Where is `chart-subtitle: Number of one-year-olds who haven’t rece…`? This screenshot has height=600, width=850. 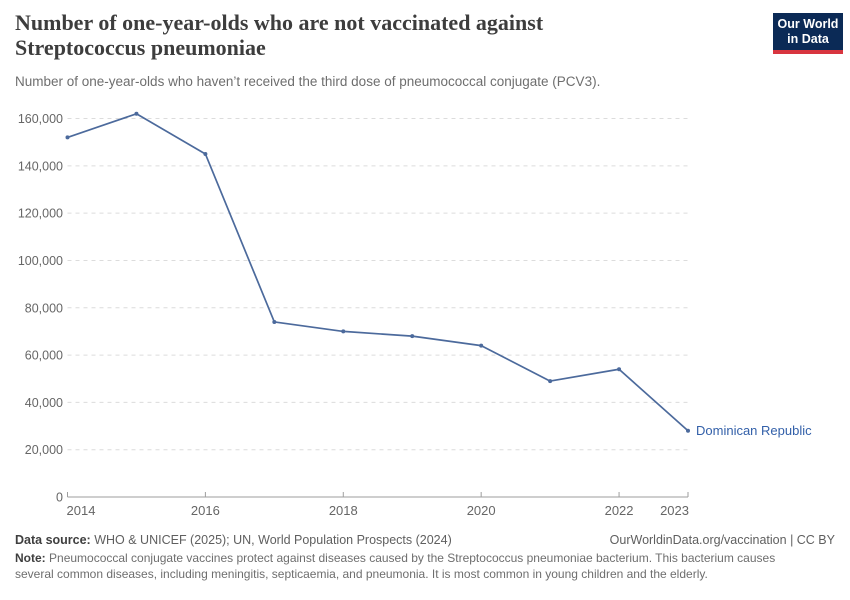
chart-subtitle: Number of one-year-olds who haven’t rece… is located at coordinates (308, 81).